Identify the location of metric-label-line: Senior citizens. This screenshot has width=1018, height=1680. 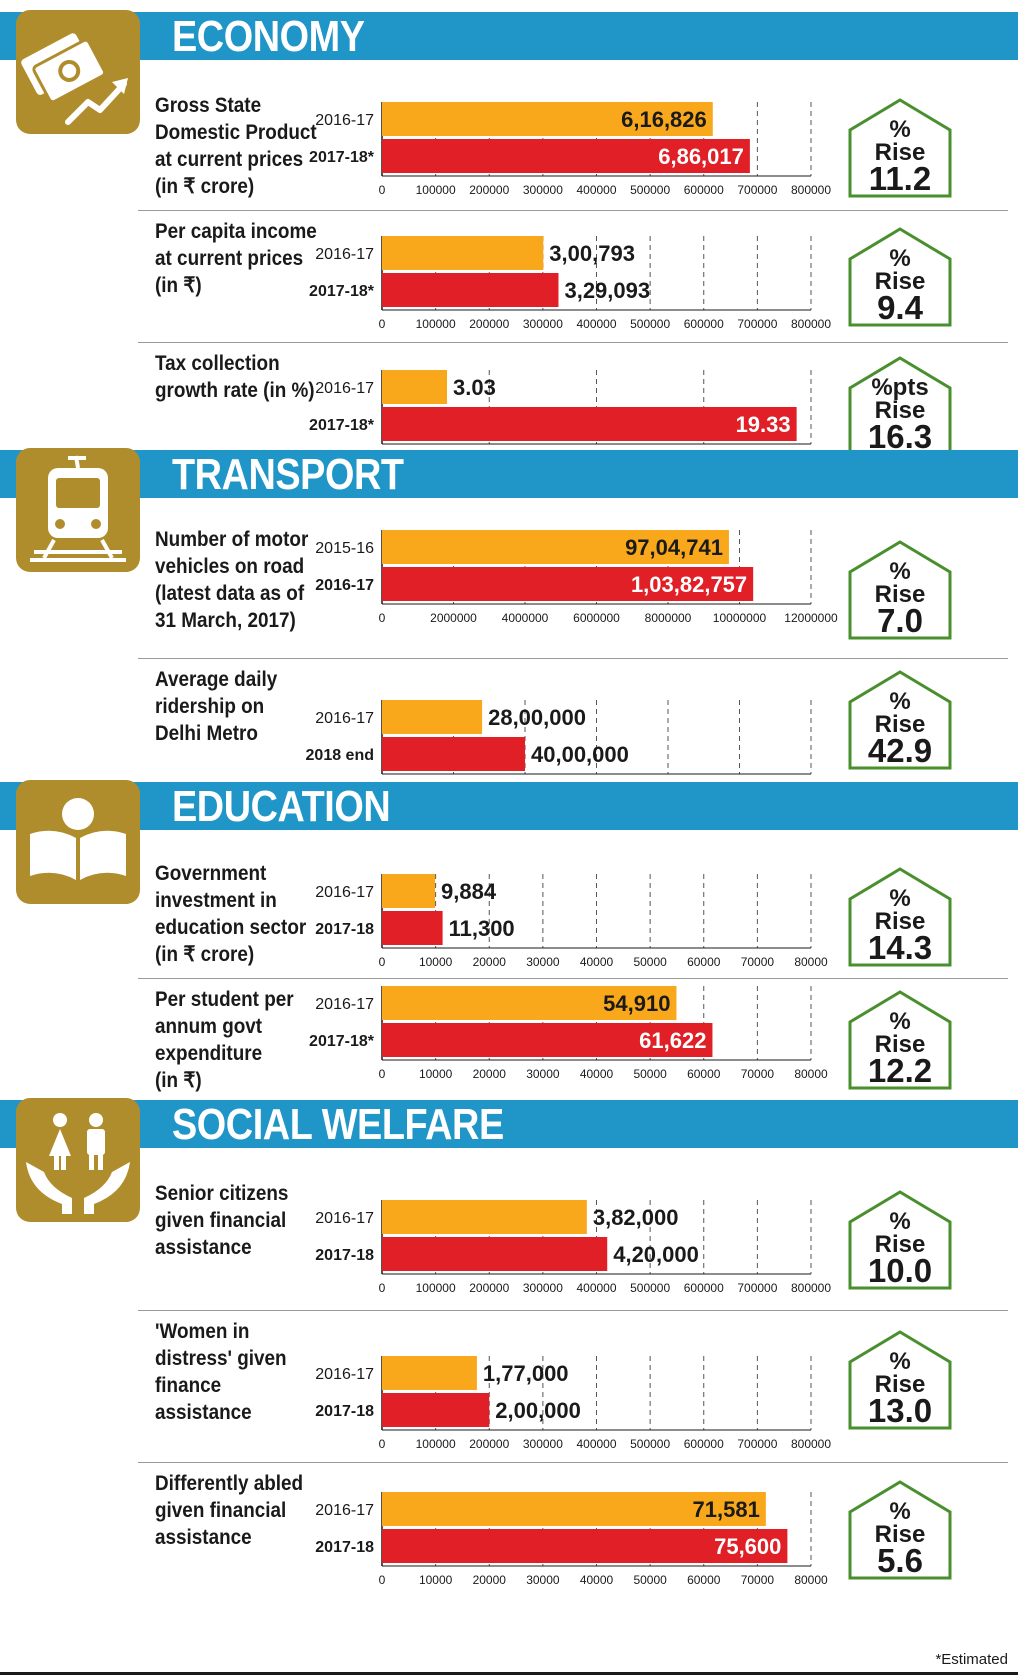
(222, 1193).